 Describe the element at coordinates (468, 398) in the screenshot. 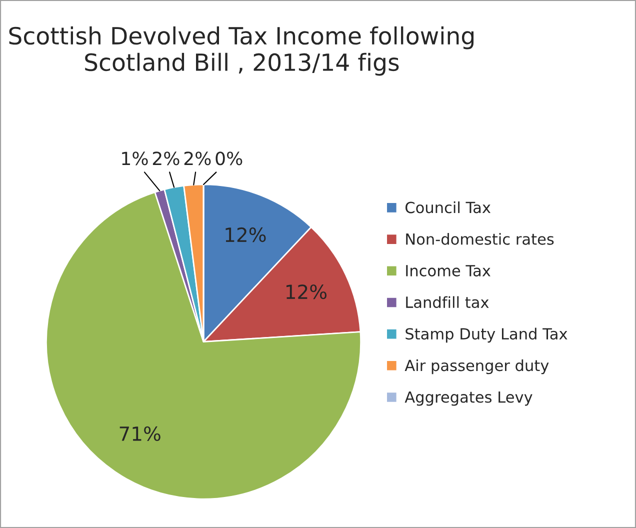

I see `legend-label: Aggregates Levy` at that location.